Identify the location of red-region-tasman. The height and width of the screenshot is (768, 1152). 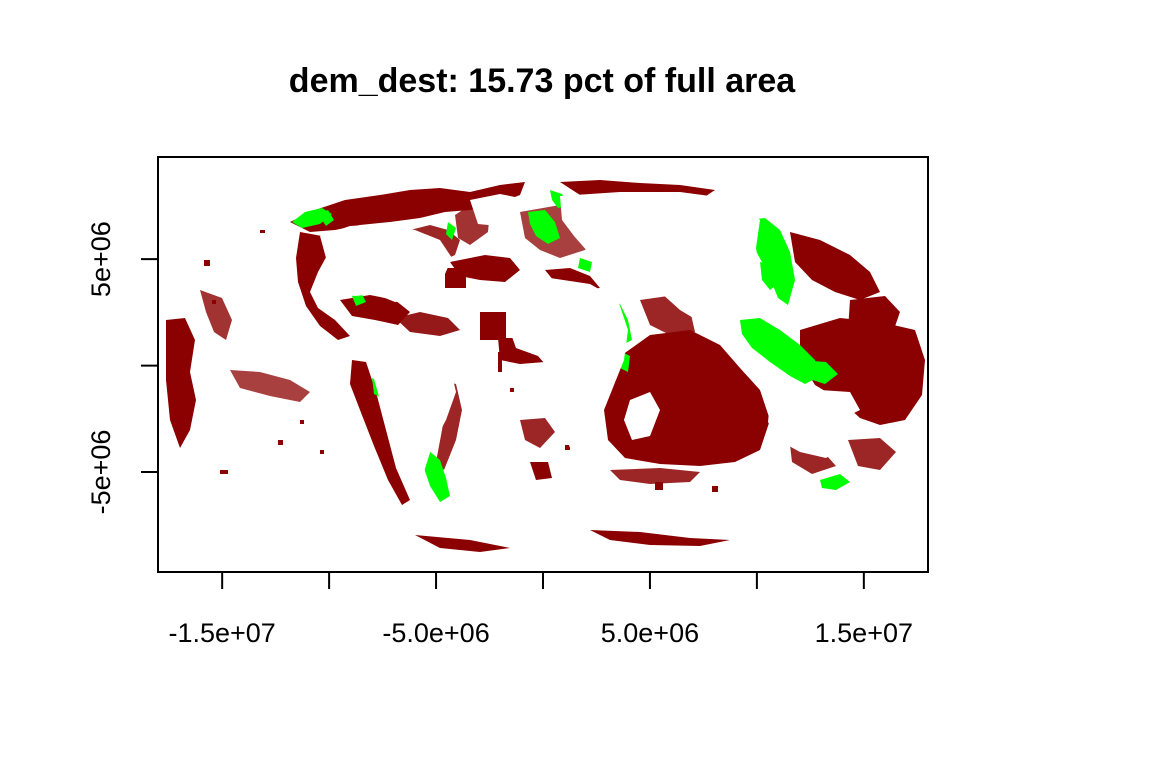
(872, 454).